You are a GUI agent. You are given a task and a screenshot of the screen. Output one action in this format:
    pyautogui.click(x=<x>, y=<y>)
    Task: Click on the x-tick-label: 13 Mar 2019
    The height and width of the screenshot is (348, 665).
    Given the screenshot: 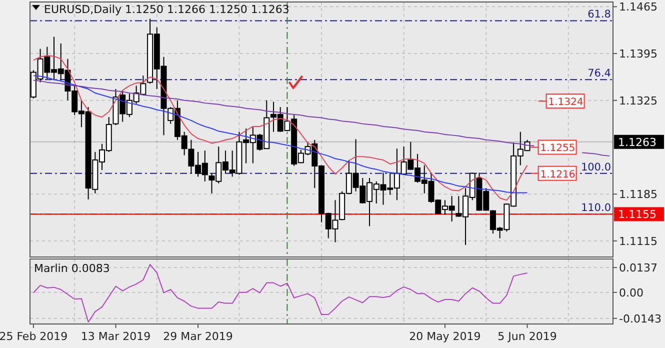 What is the action you would take?
    pyautogui.click(x=115, y=336)
    